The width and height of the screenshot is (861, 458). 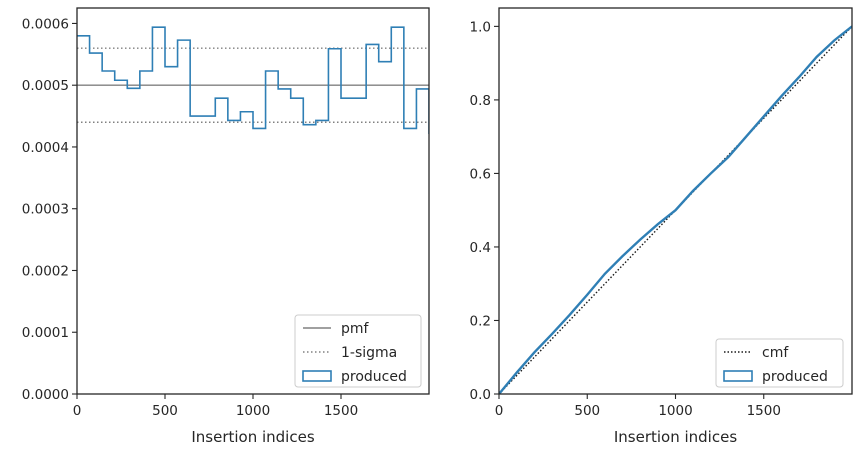 What do you see at coordinates (775, 353) in the screenshot?
I see `legend-label: cmf` at bounding box center [775, 353].